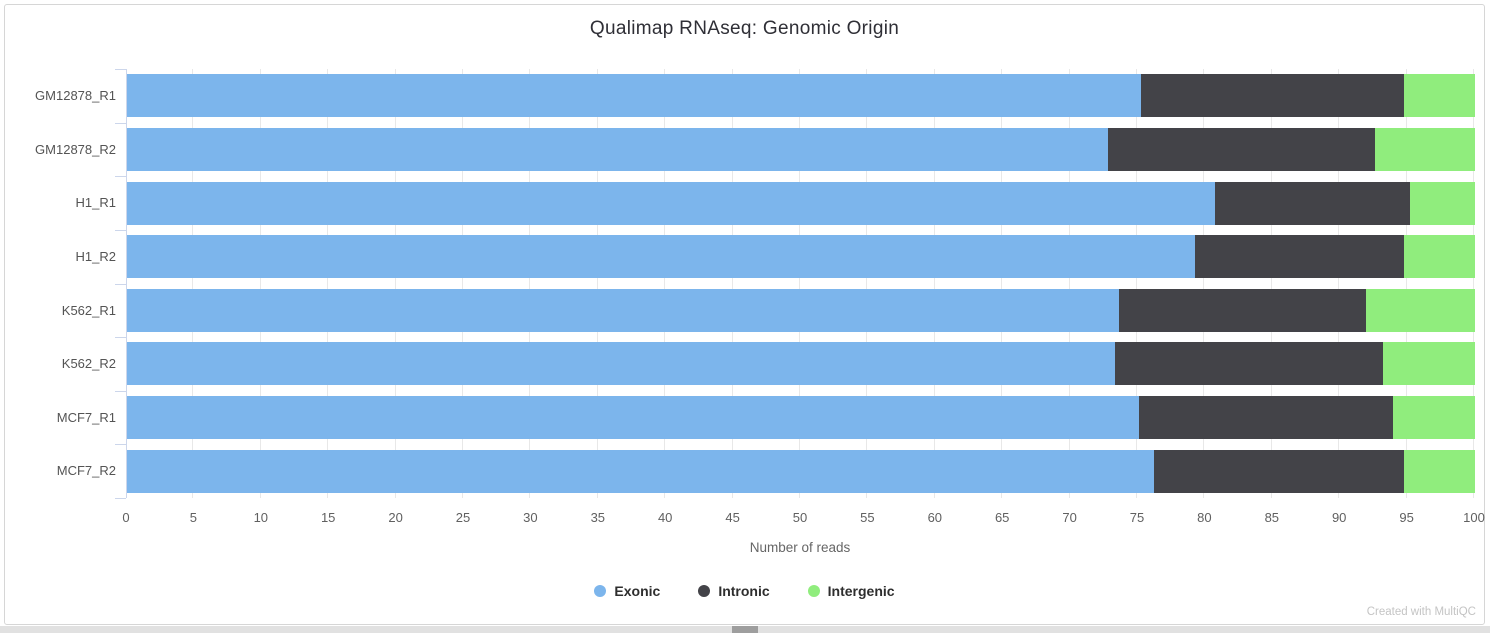  I want to click on value-tick-label: 70, so click(1069, 517).